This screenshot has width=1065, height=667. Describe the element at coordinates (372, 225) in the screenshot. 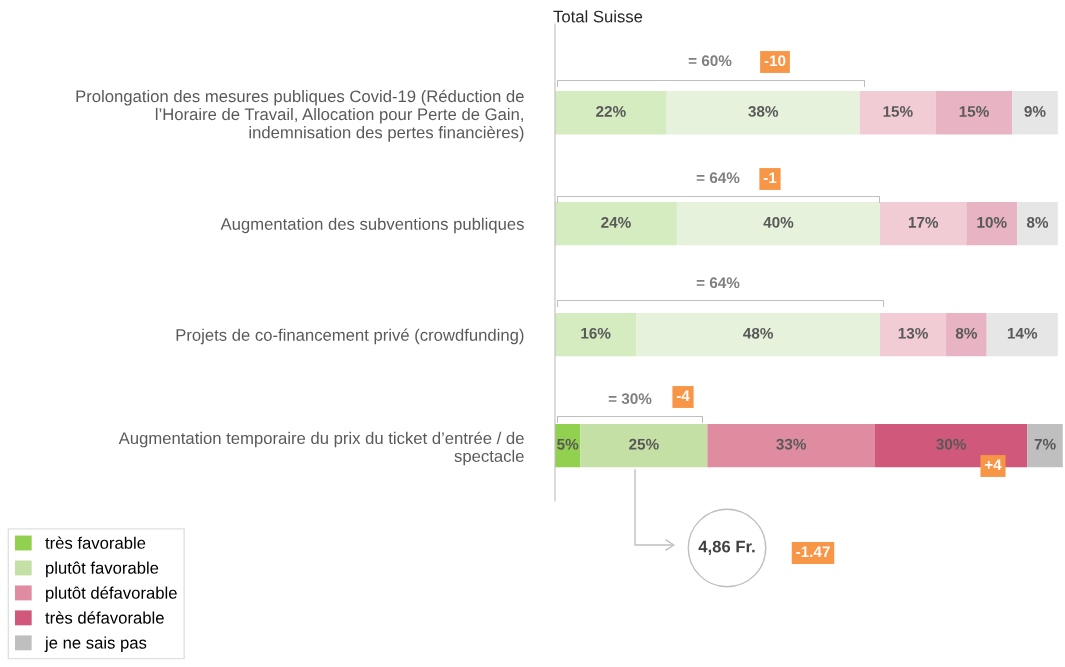

I see `y-tick-label: Augmentation des subventions publiques` at that location.